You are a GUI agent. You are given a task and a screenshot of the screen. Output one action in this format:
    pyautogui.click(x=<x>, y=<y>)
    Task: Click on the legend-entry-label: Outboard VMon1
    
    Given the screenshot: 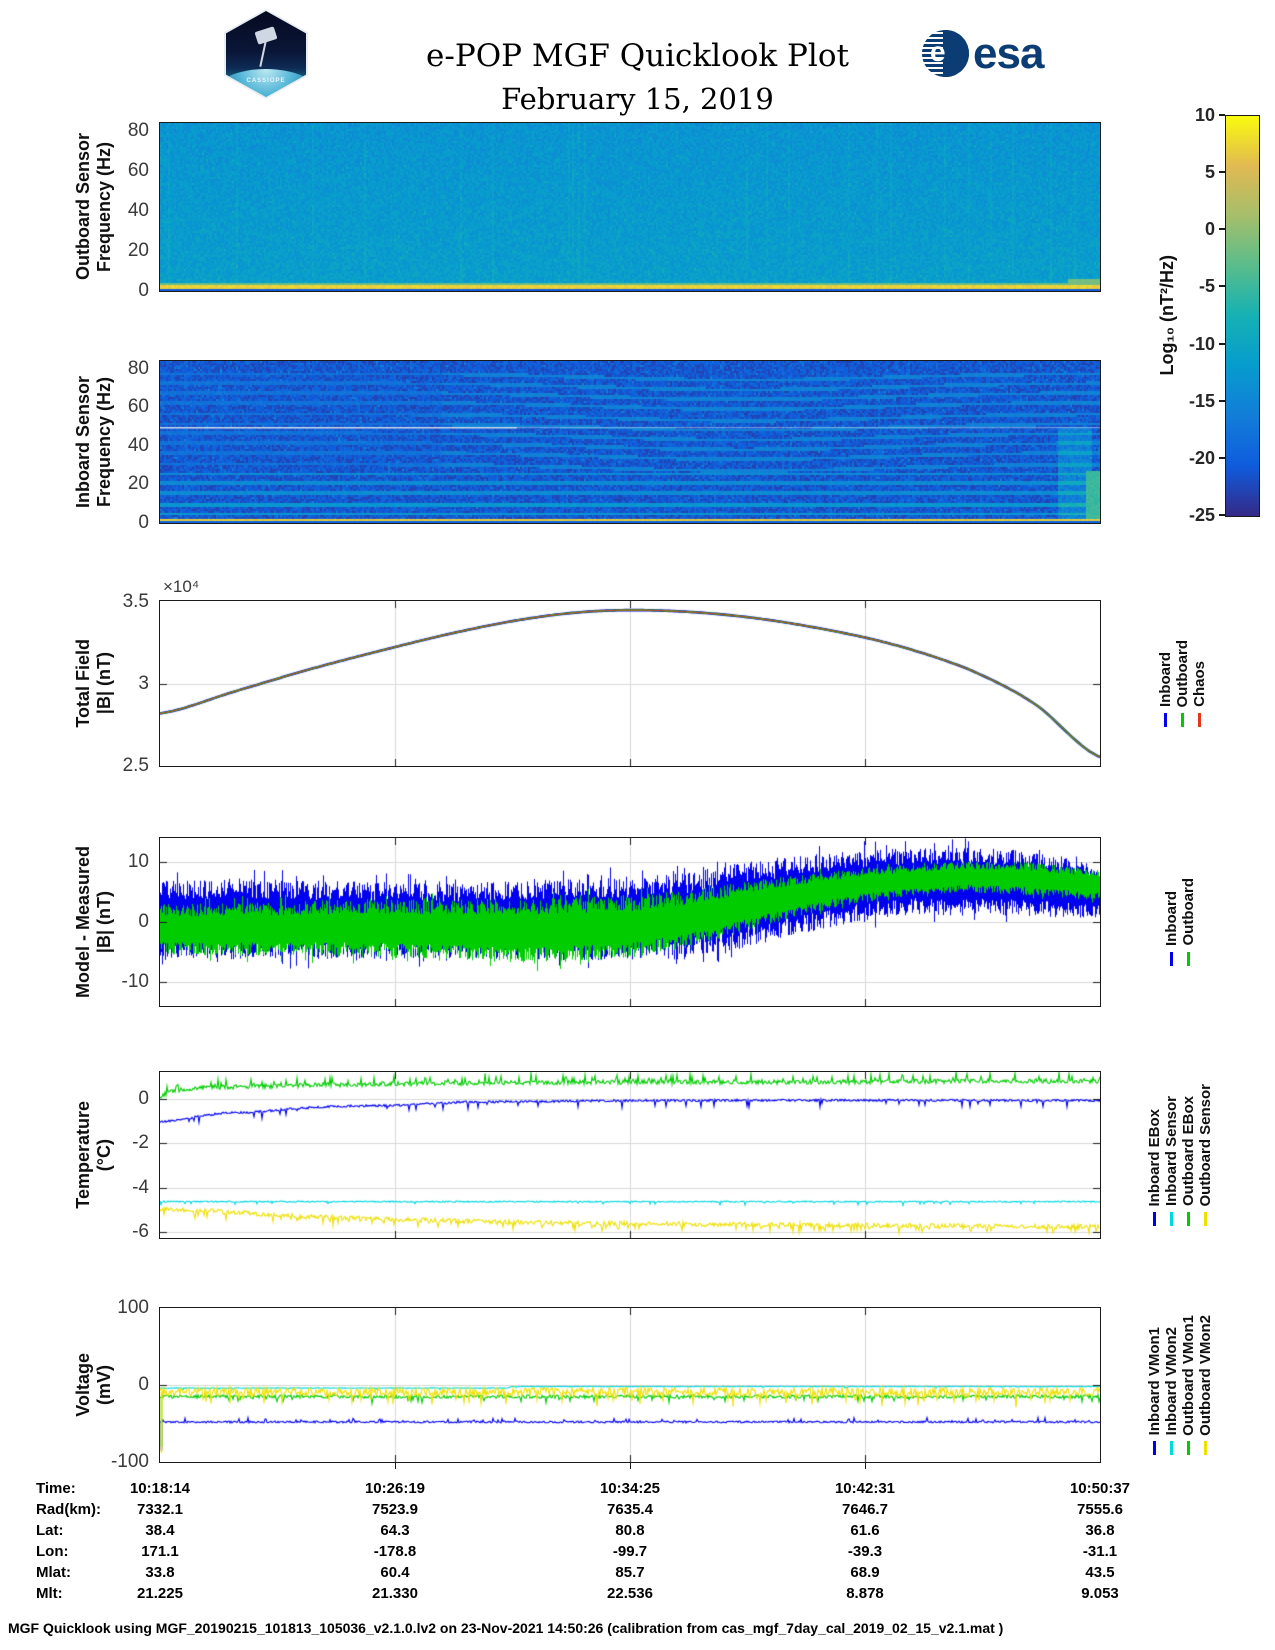 What is the action you would take?
    pyautogui.click(x=1188, y=1375)
    